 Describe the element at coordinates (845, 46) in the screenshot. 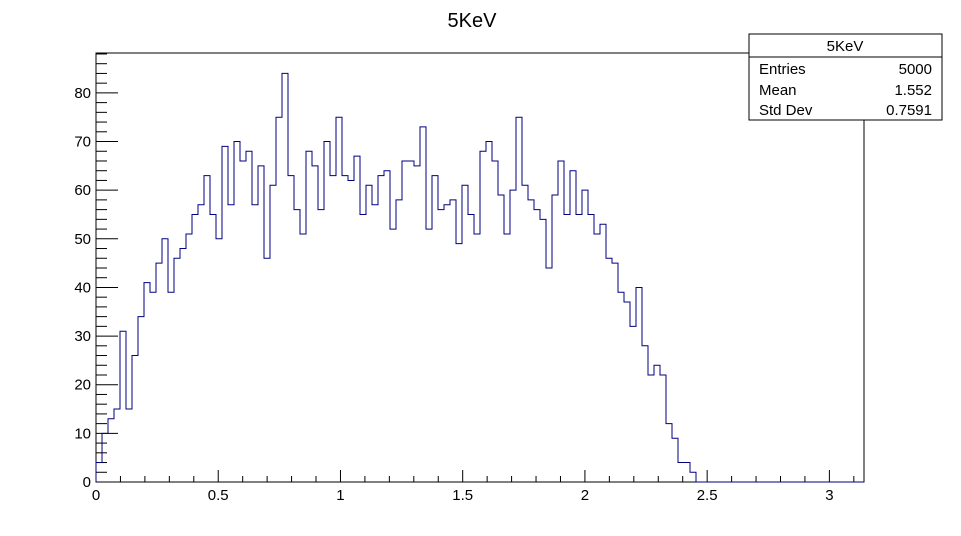

I see `stats-title: 5KeV` at that location.